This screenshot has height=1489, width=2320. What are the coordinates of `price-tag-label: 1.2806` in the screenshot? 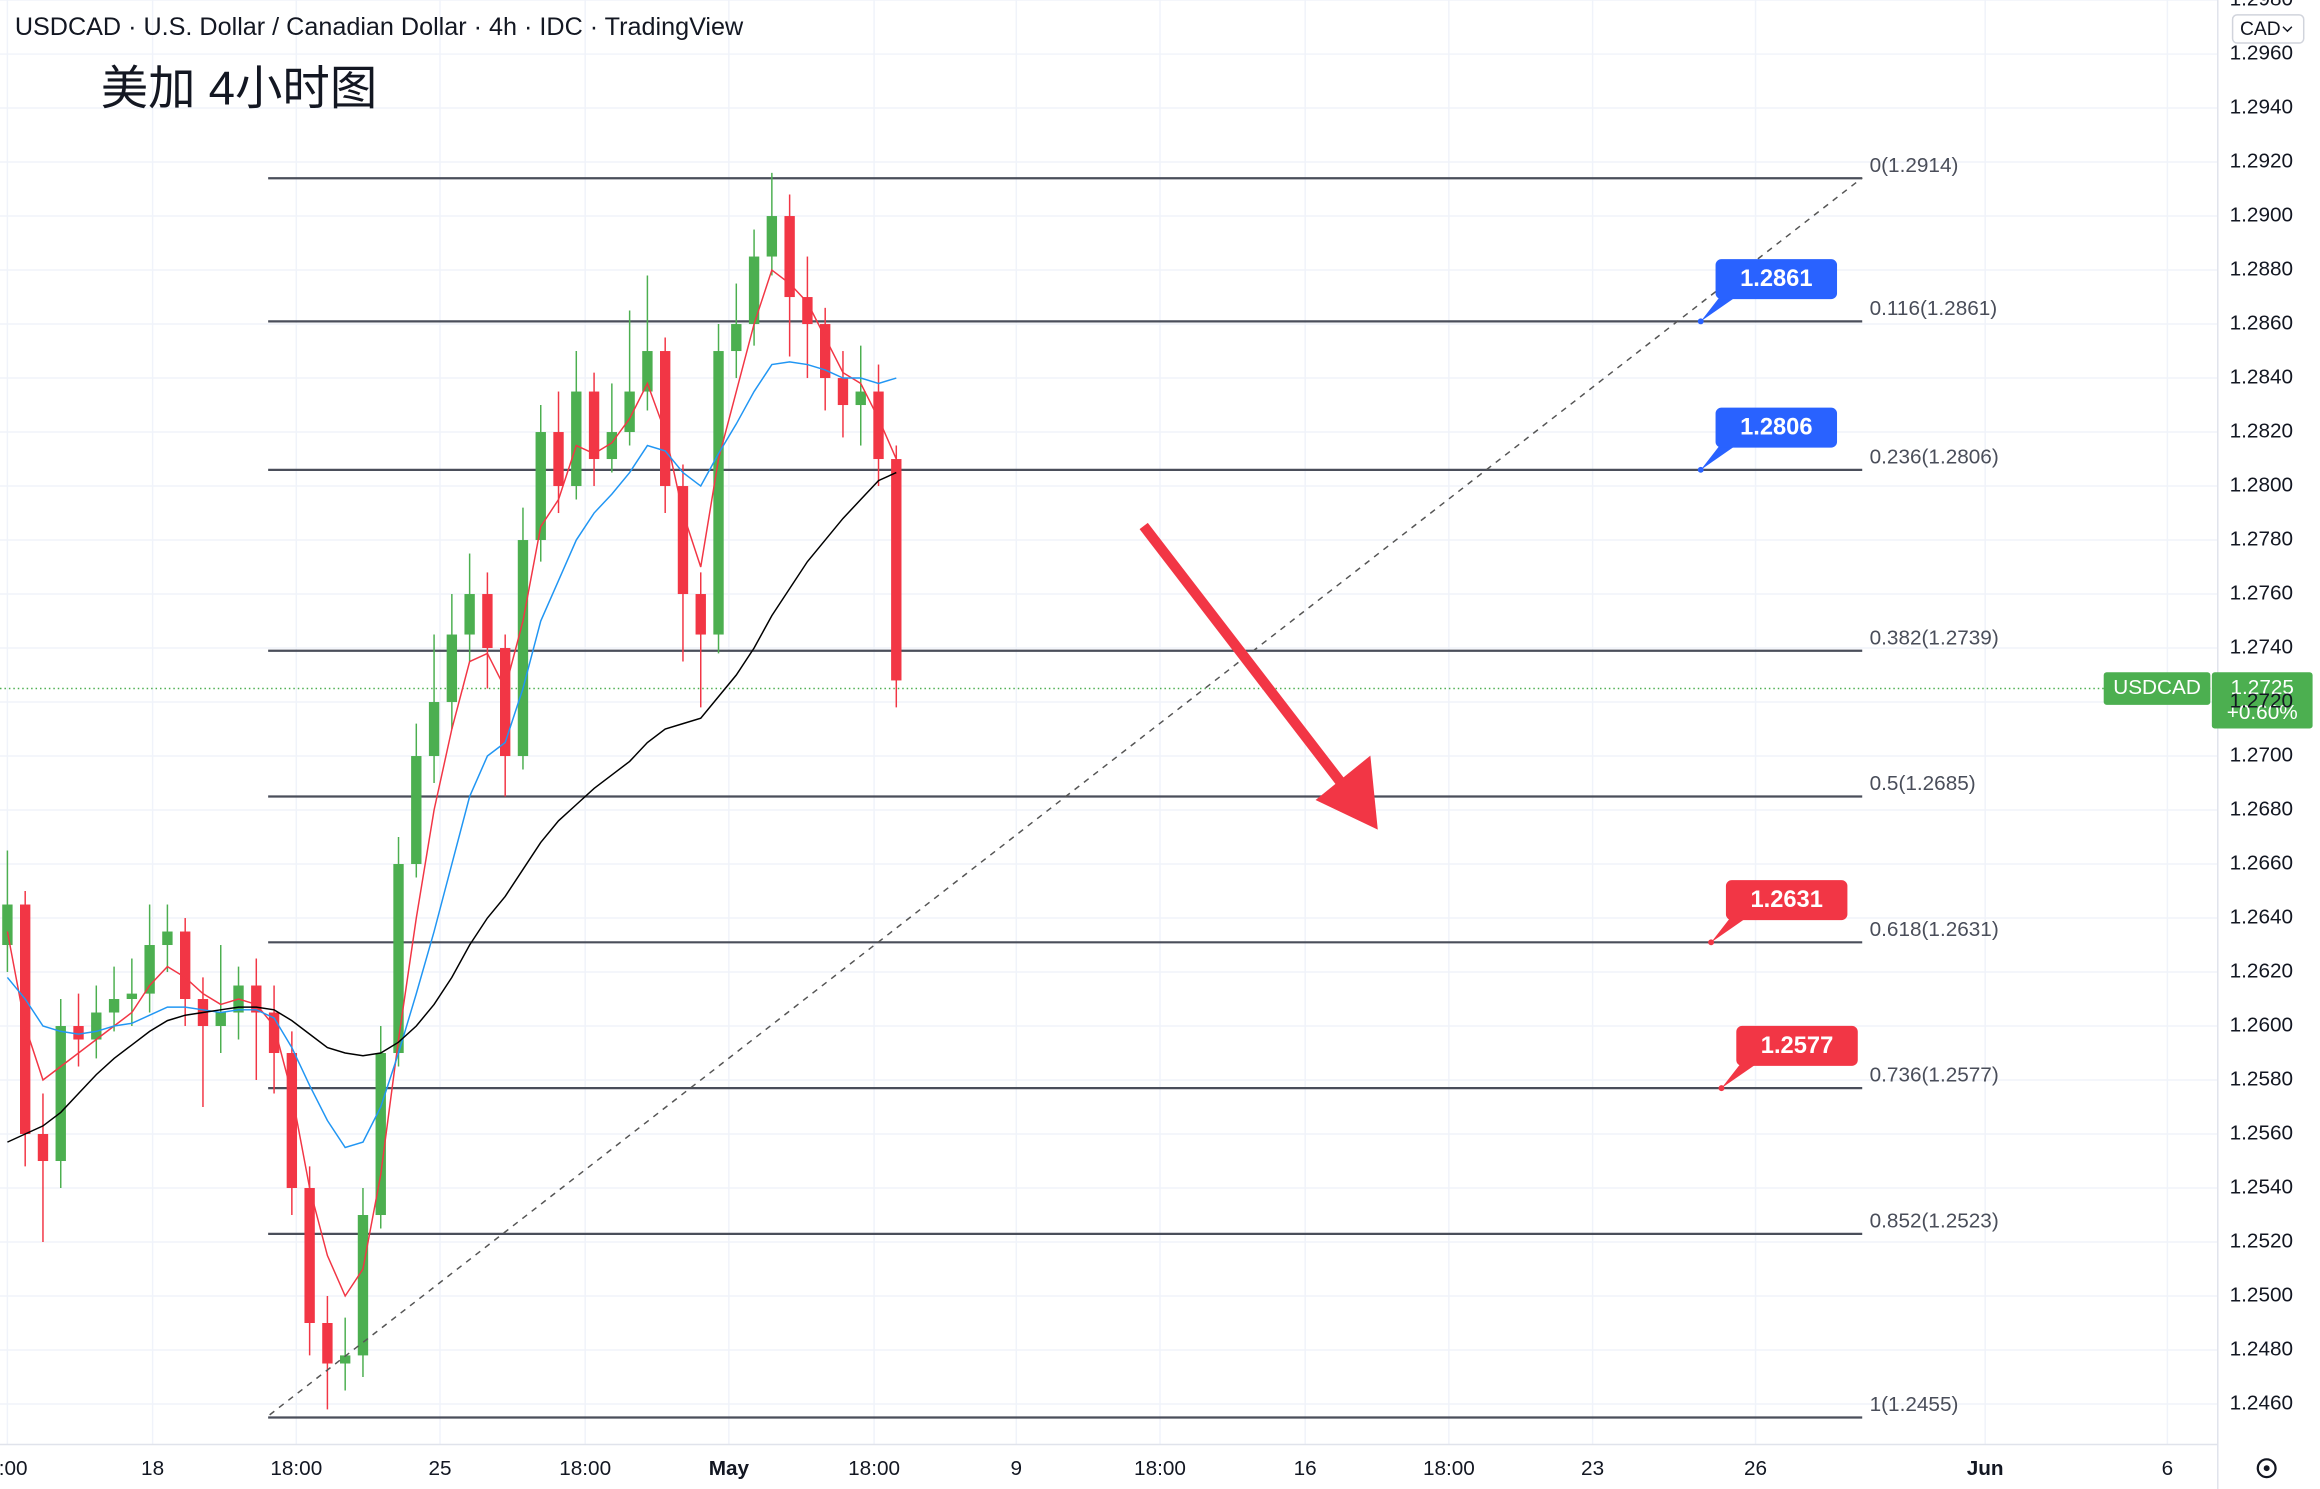 It's located at (1776, 428).